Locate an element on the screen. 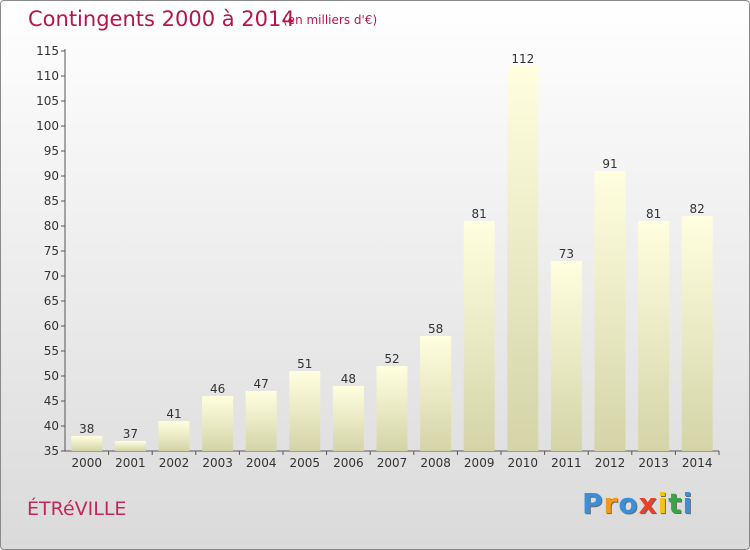  logo-letter: x is located at coordinates (648, 503).